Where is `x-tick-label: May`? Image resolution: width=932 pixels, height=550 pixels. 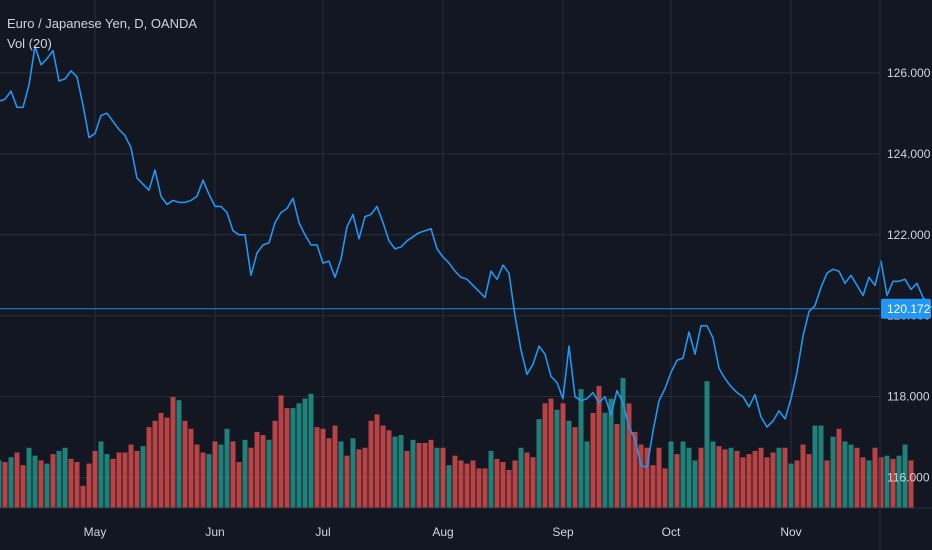
x-tick-label: May is located at coordinates (95, 532).